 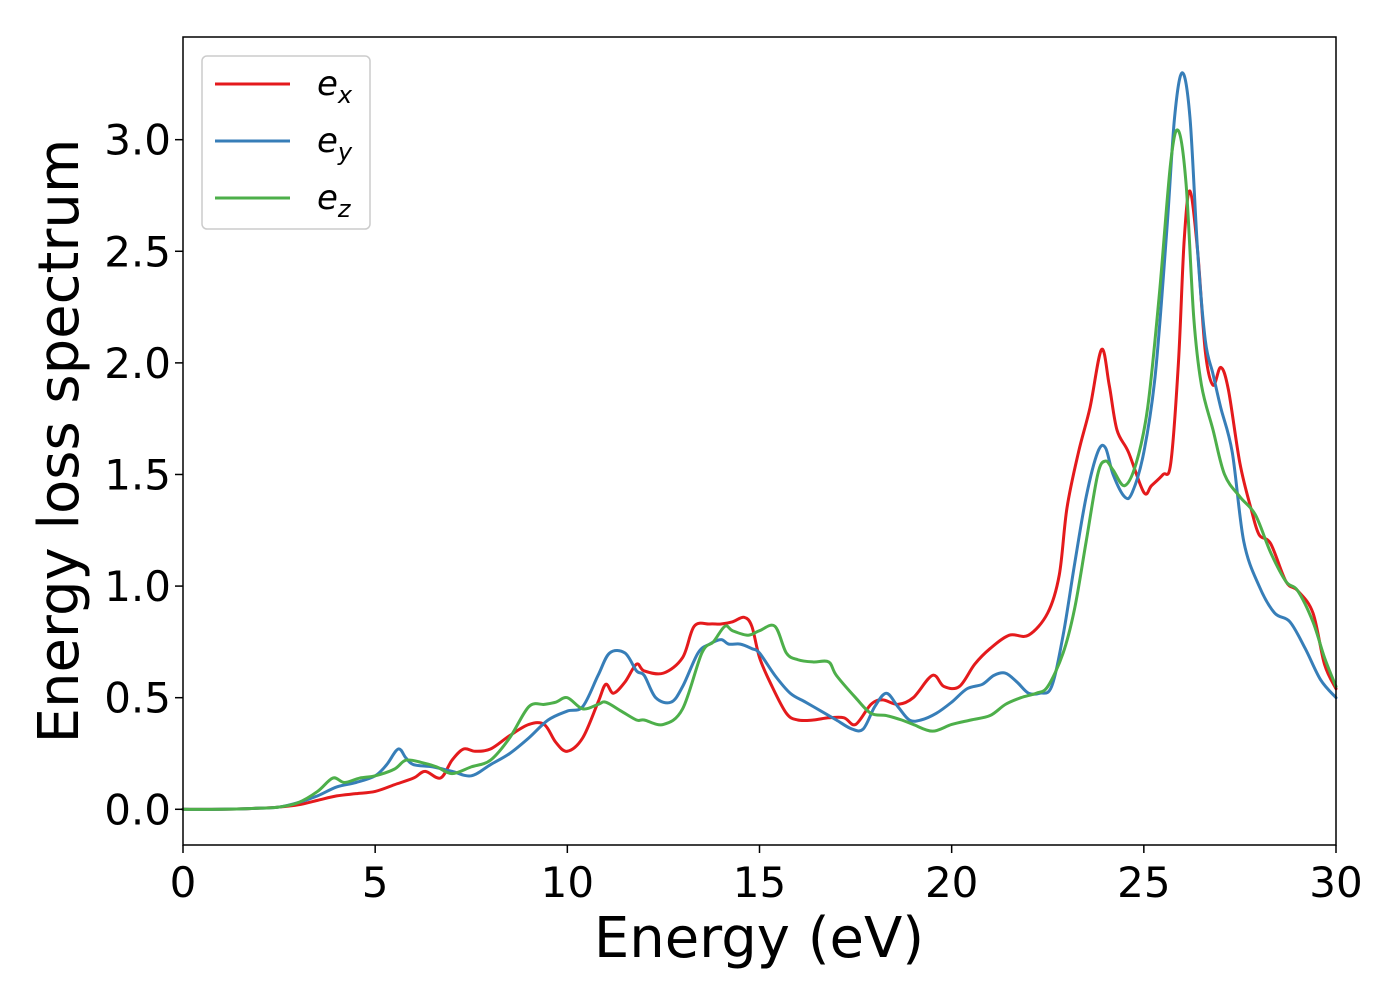 I want to click on y-tick-label: 2.0, so click(x=137, y=363).